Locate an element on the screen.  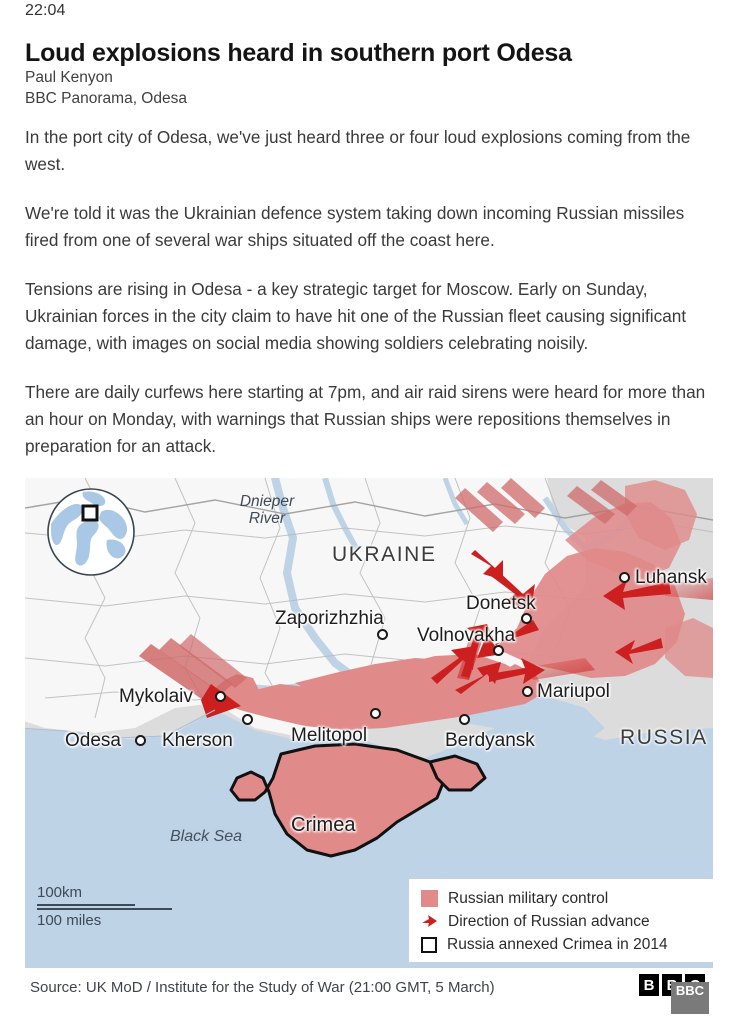
city-dot-berdyansk is located at coordinates (464, 719).